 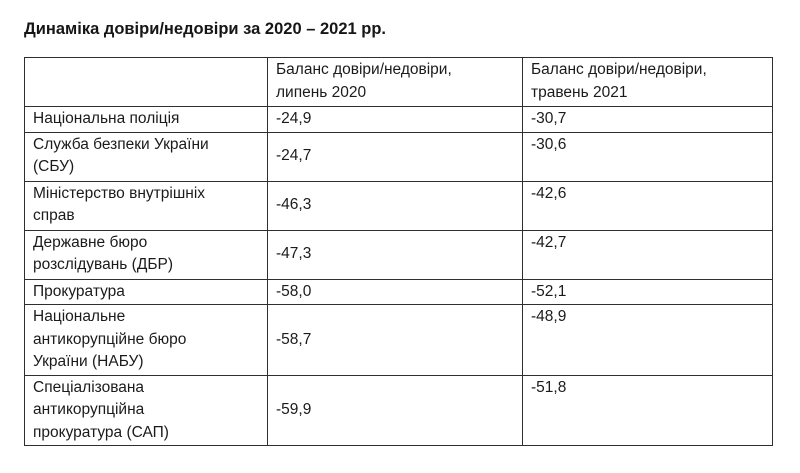 What do you see at coordinates (146, 156) in the screenshot?
I see `institution-label: Служба безпеки України (СБУ)` at bounding box center [146, 156].